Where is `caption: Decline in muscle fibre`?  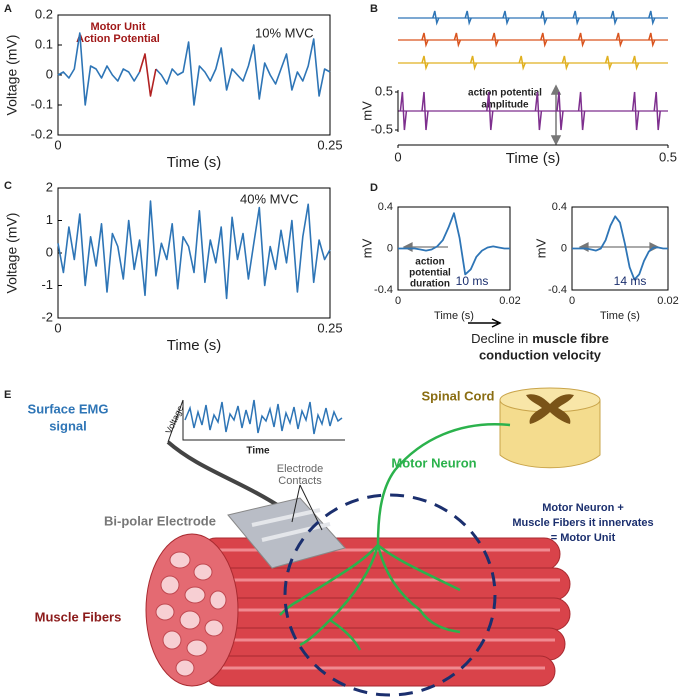 caption: Decline in muscle fibre is located at coordinates (540, 338).